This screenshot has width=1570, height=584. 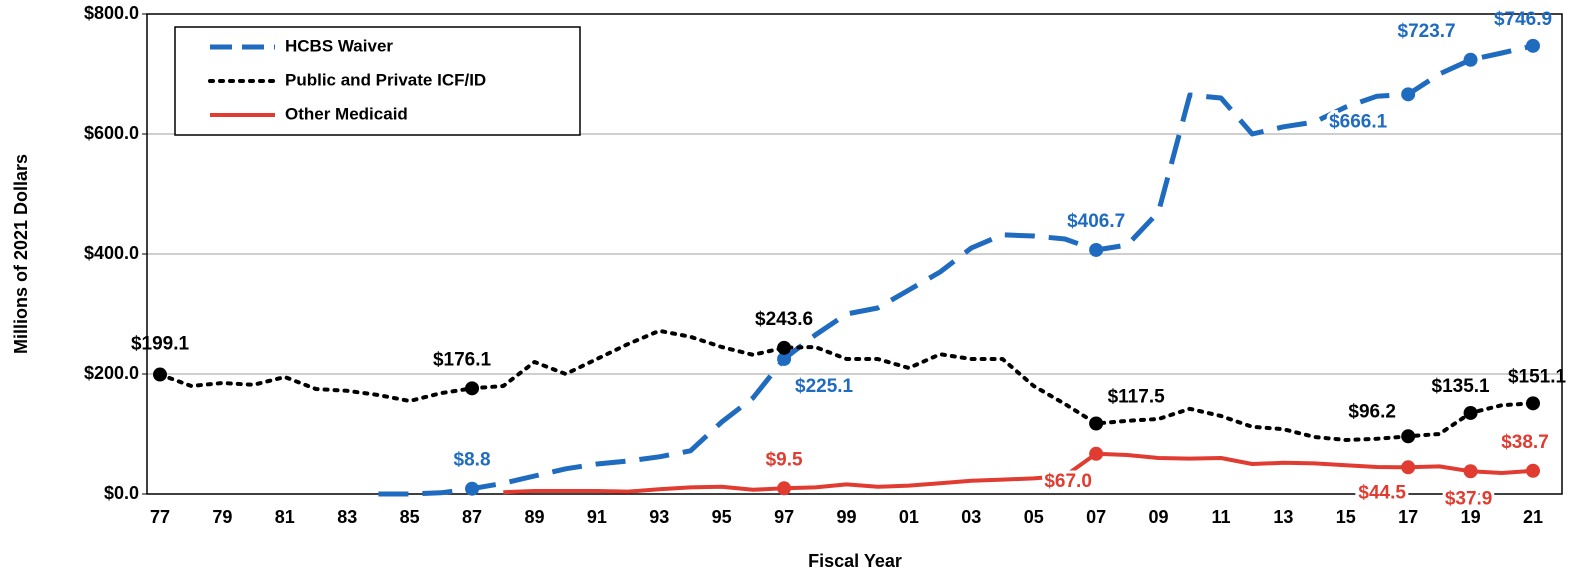 What do you see at coordinates (722, 517) in the screenshot?
I see `x-tick-label: 95` at bounding box center [722, 517].